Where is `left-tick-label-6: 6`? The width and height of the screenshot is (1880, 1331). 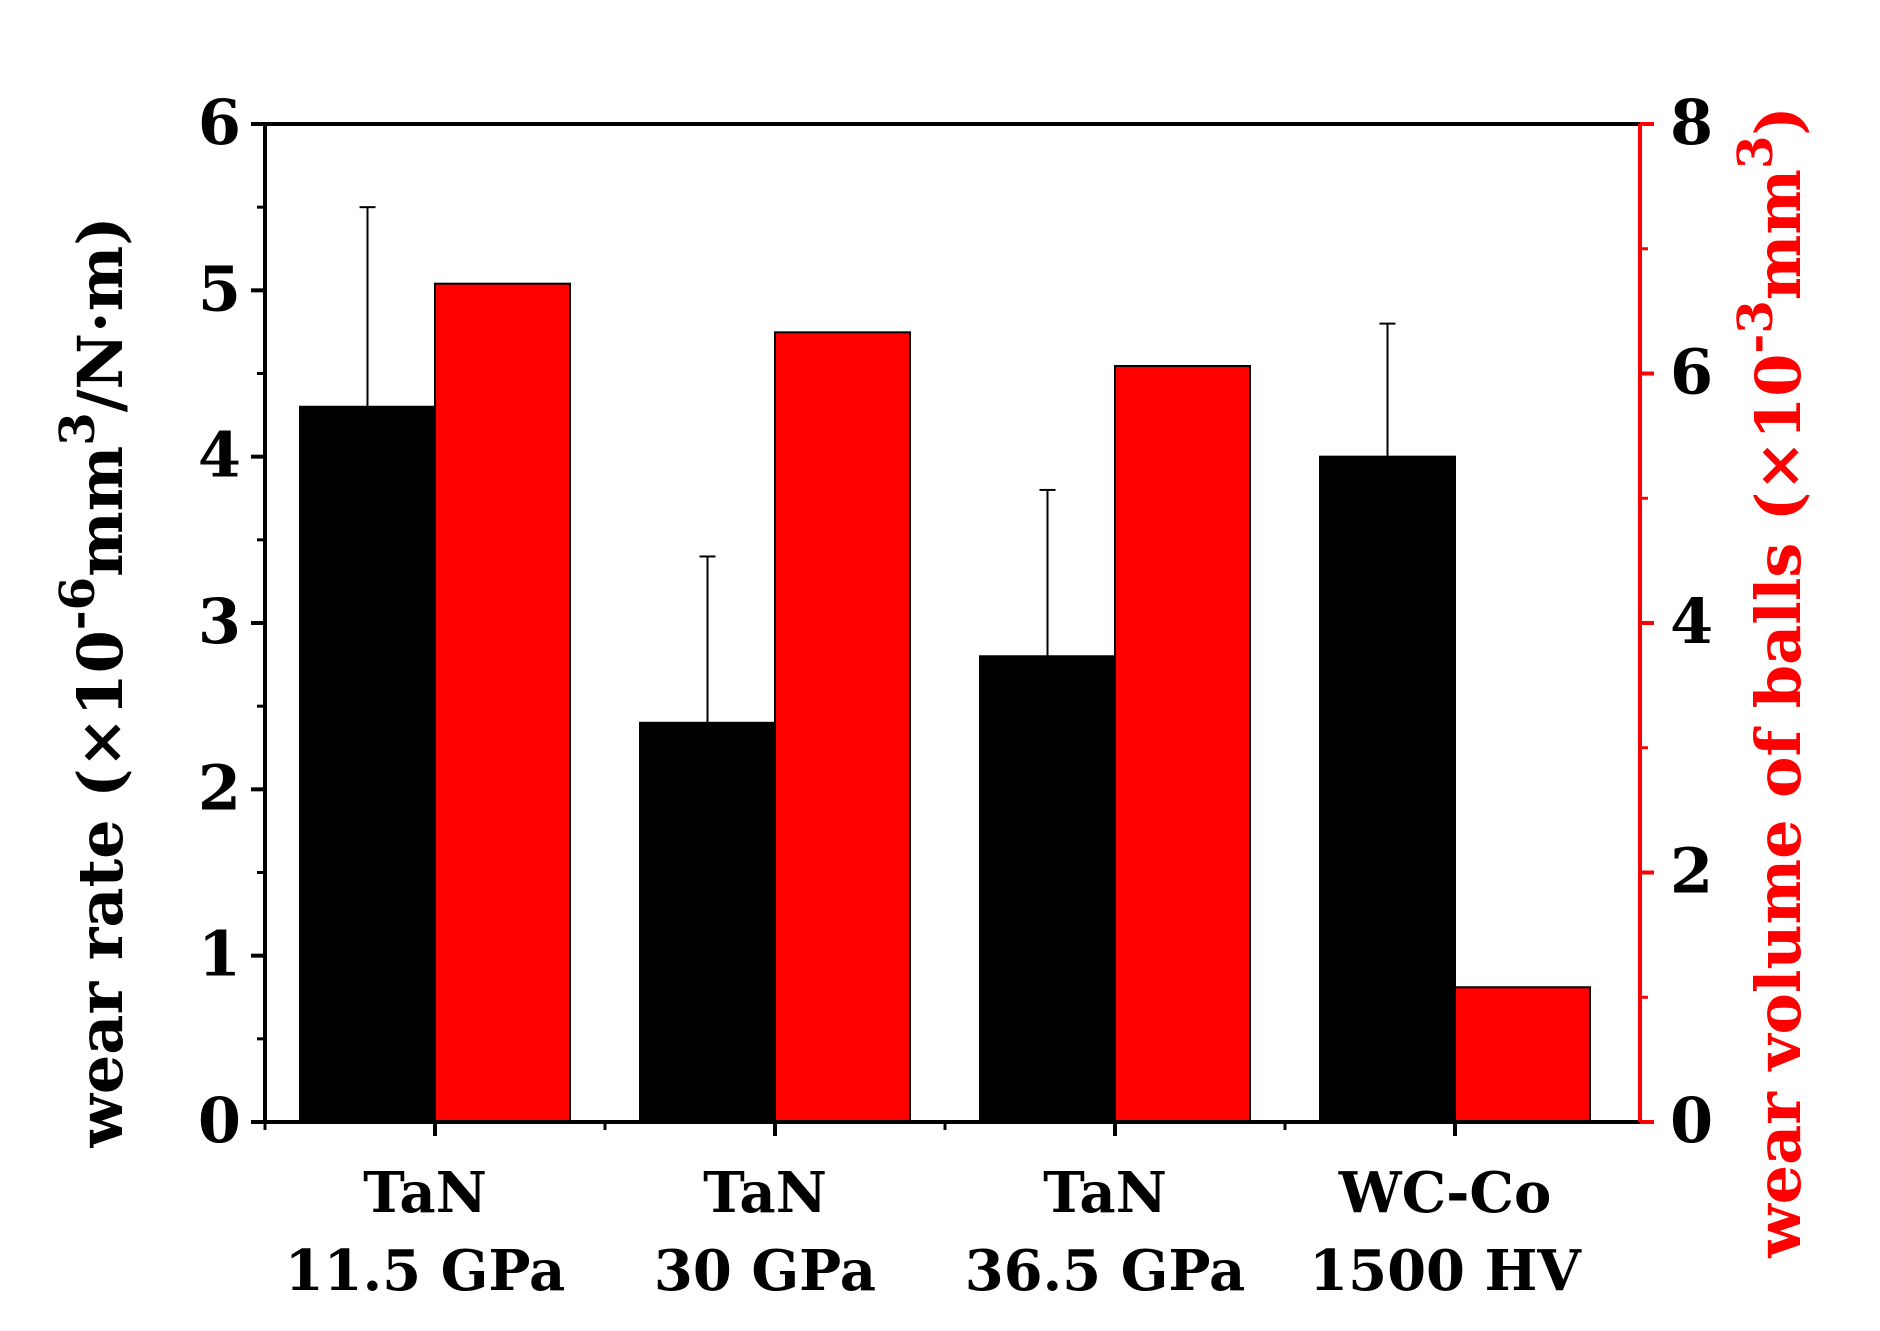
left-tick-label-6: 6 is located at coordinates (219, 122).